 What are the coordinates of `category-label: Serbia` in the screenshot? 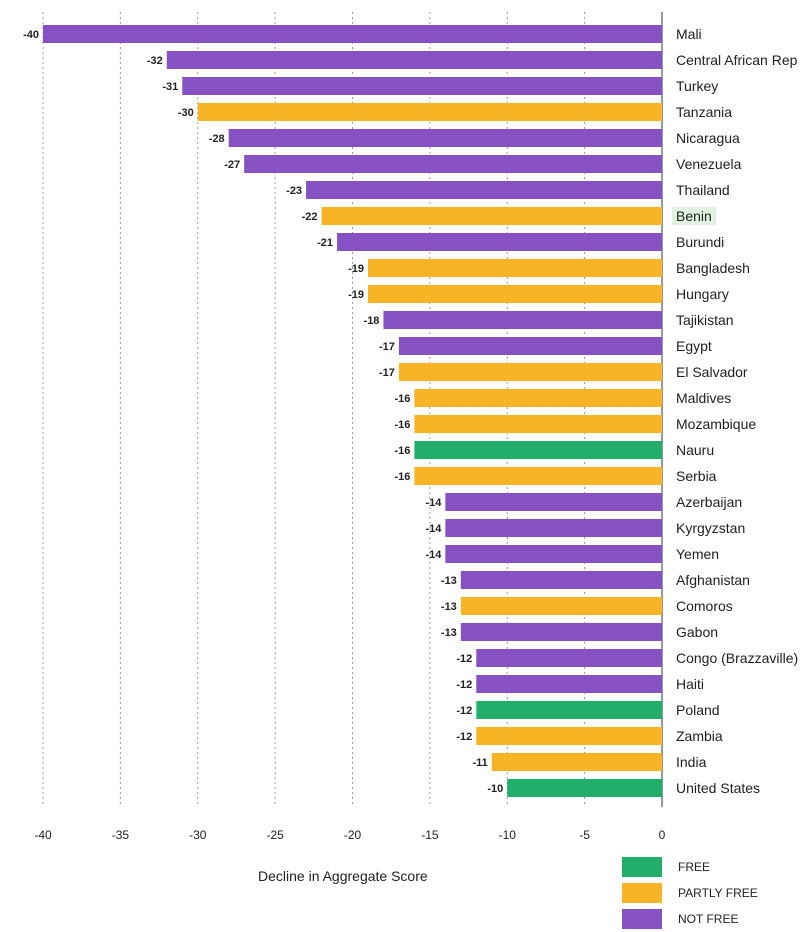 It's located at (696, 476).